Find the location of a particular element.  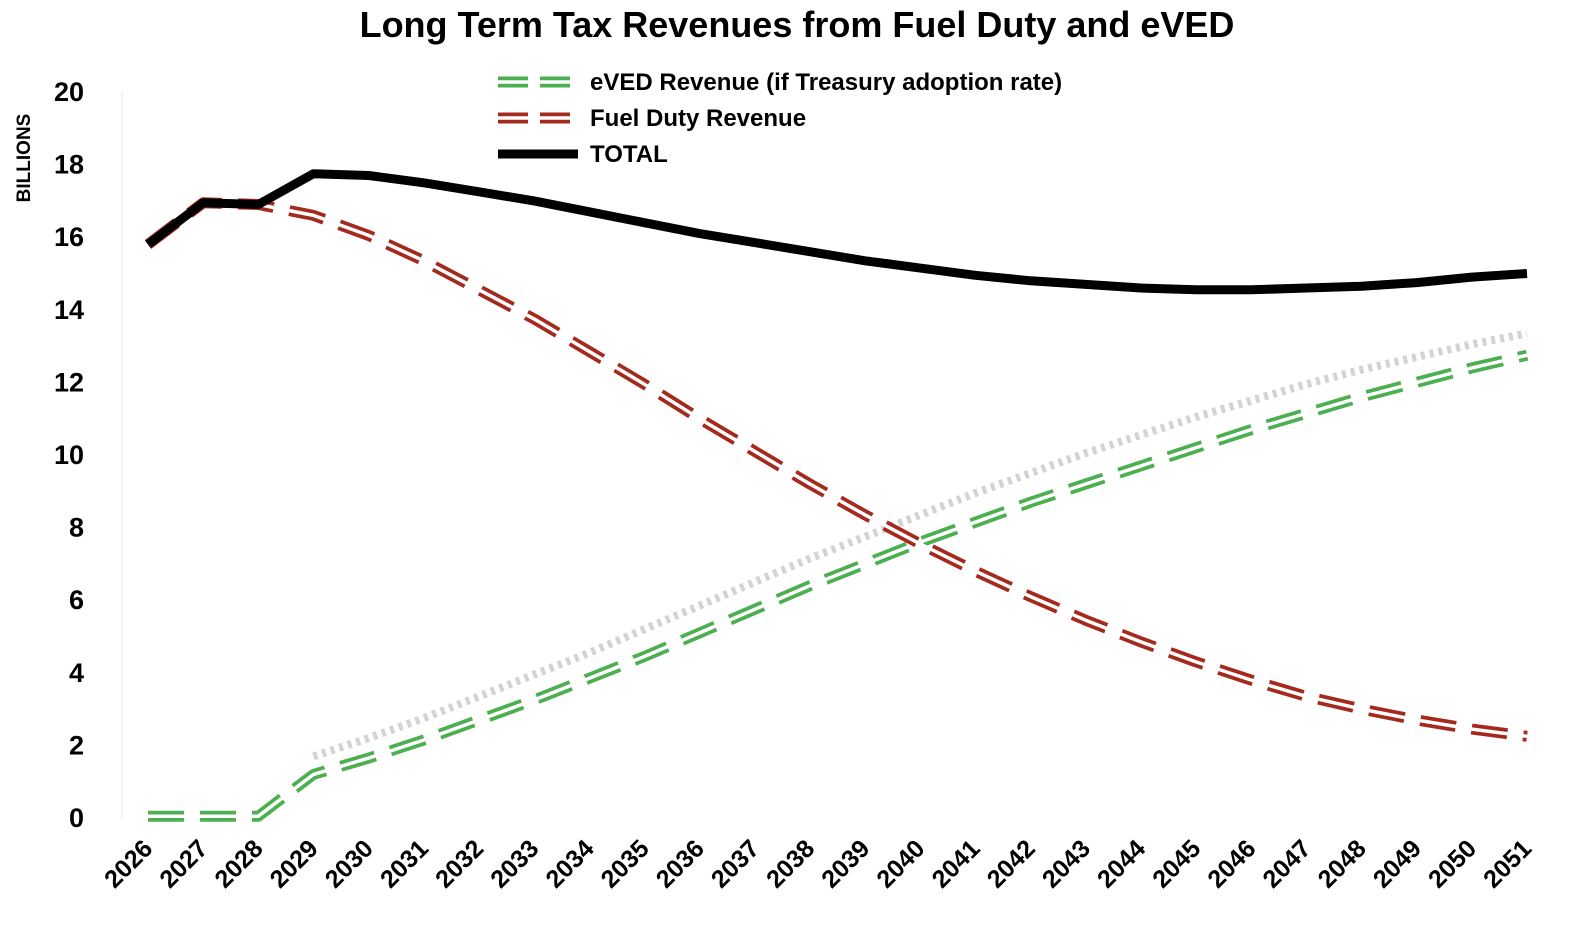

y-axis-label: BILLIONS is located at coordinates (24, 158).